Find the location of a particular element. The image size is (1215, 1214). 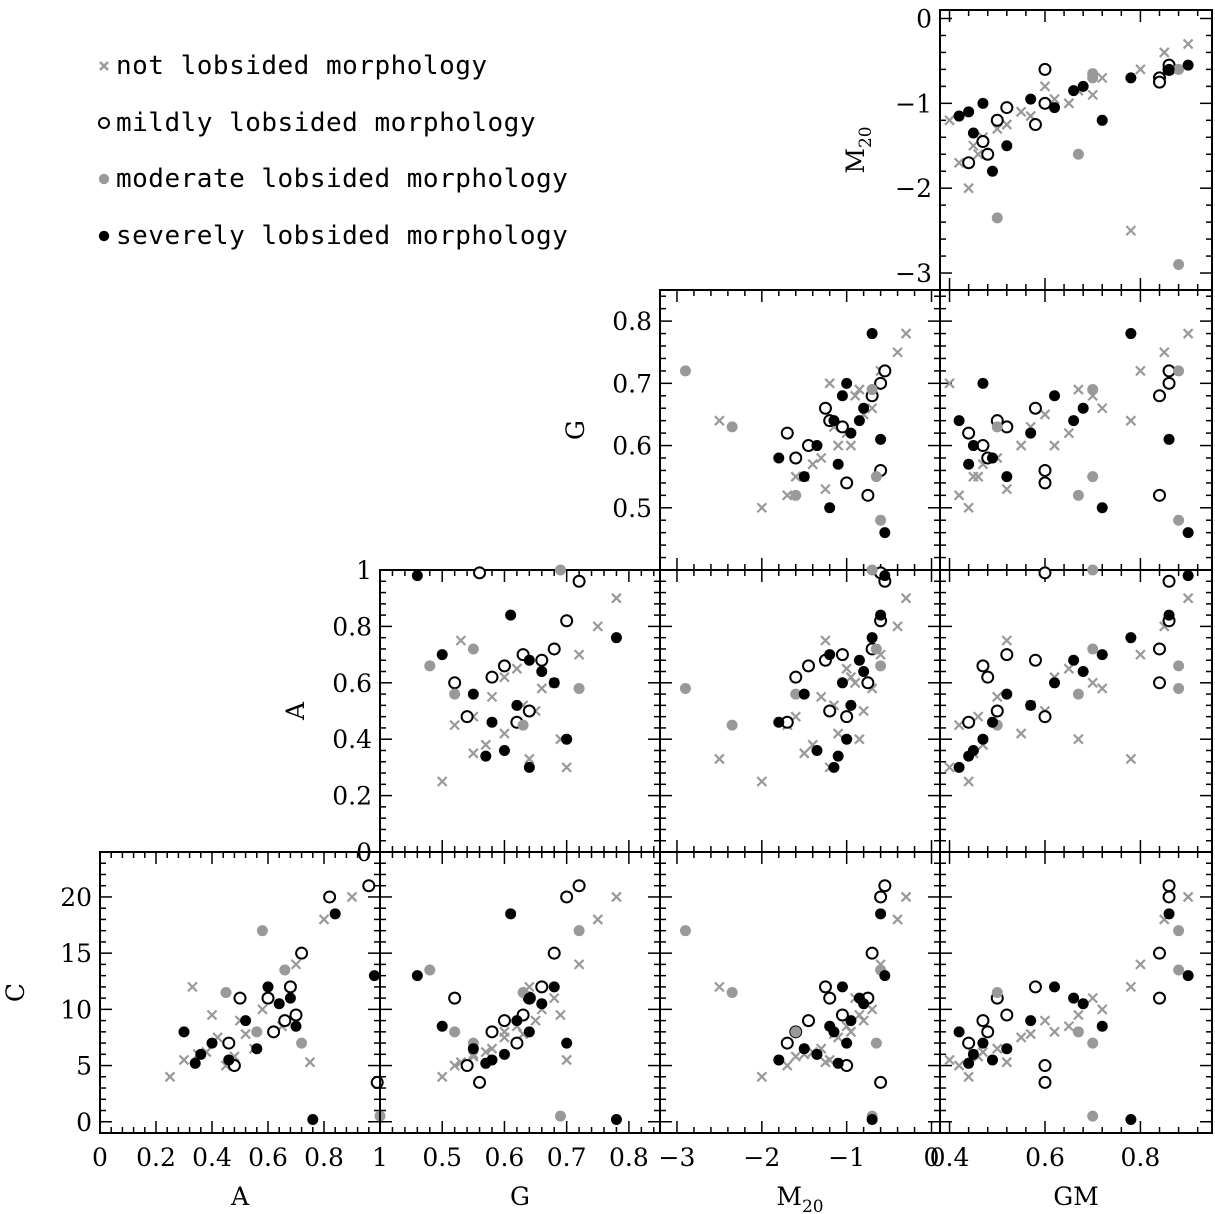

y-tick-label: 10 is located at coordinates (76, 1009).